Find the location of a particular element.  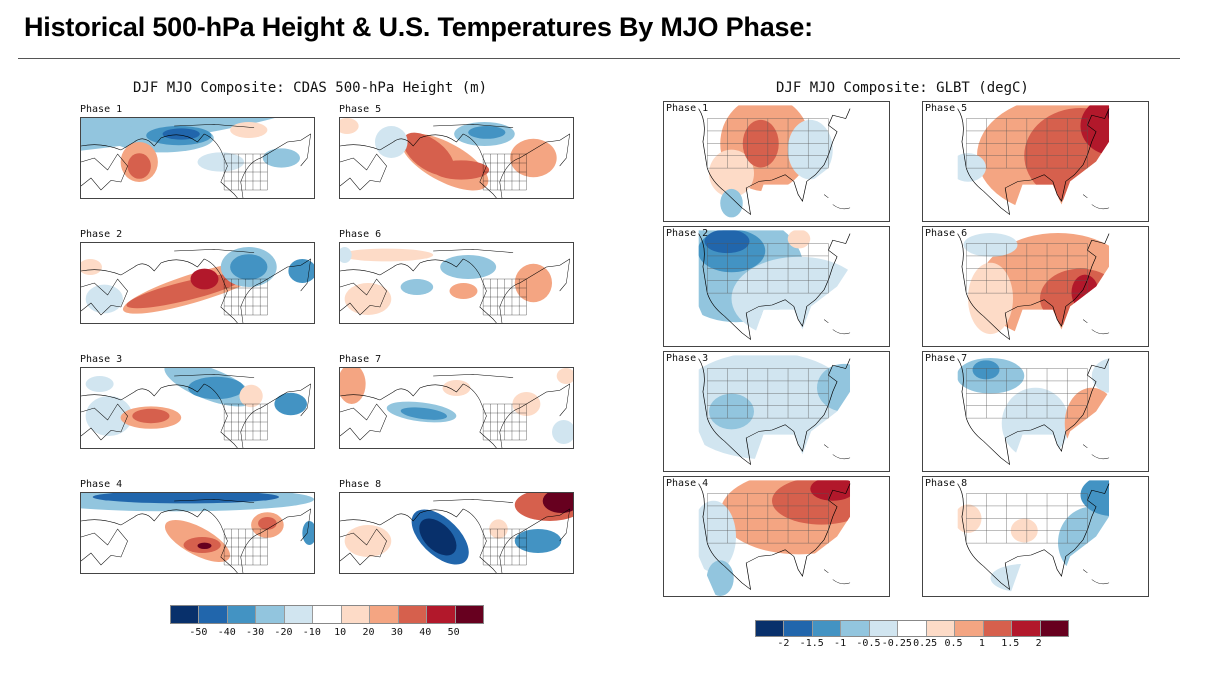

temp-section-title: DJF MJO Composite: GLBT (degC) is located at coordinates (902, 88).